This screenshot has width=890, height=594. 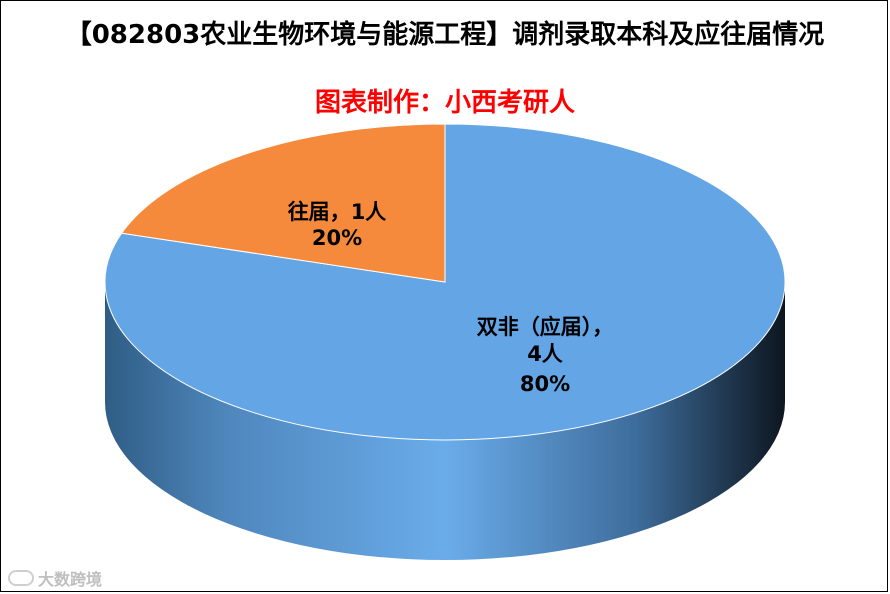 What do you see at coordinates (70, 579) in the screenshot?
I see `watermark-text: 大数跨境` at bounding box center [70, 579].